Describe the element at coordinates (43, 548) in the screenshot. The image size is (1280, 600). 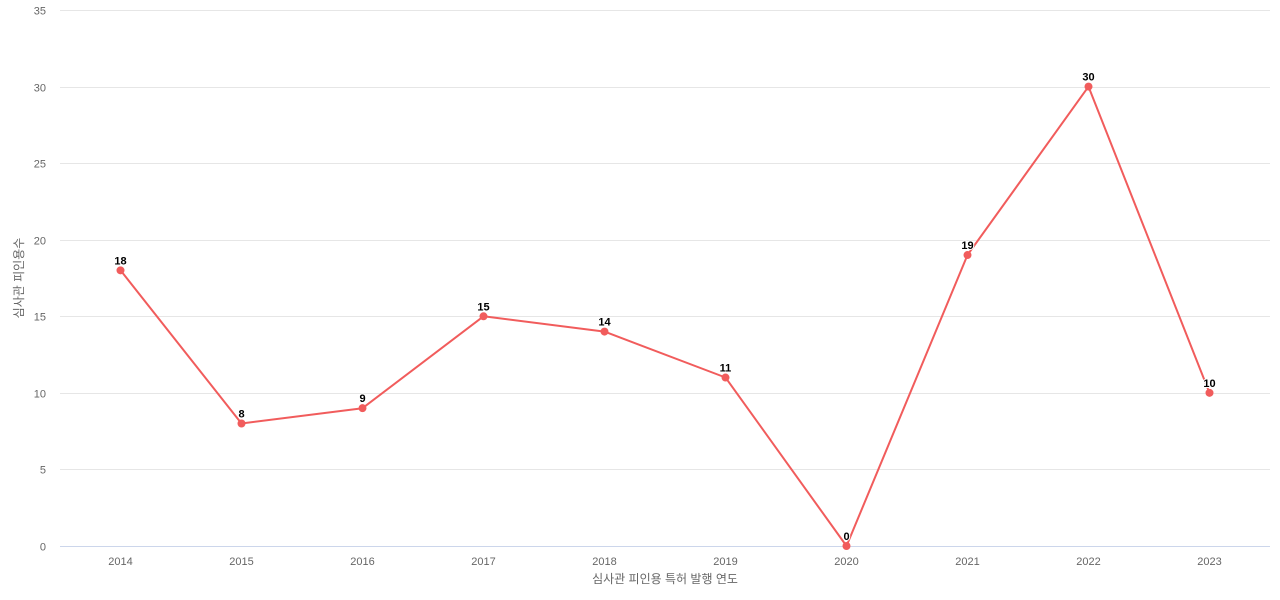
I see `y-tick-label: 0` at that location.